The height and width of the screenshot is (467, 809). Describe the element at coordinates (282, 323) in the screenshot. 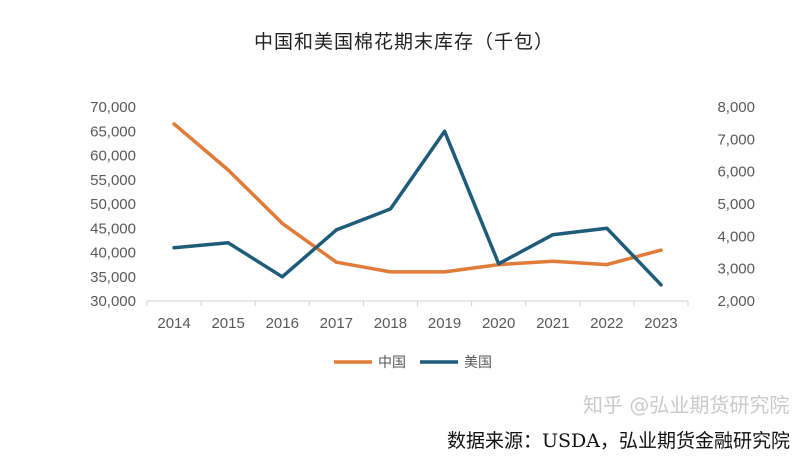

I see `x-tick-label: 2016` at that location.